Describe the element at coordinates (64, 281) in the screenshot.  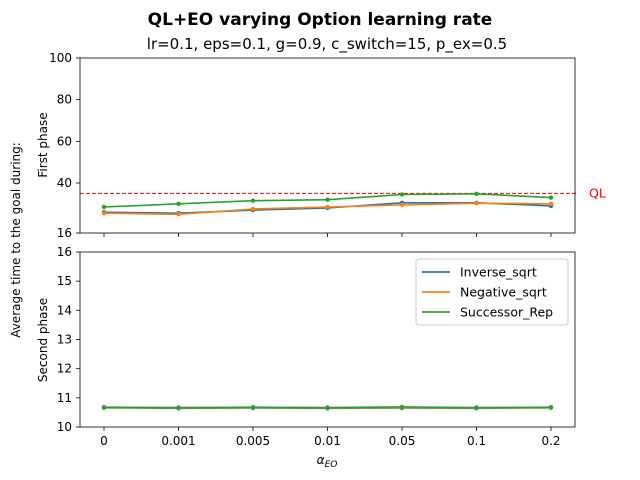
I see `y-tick-label: 15` at that location.